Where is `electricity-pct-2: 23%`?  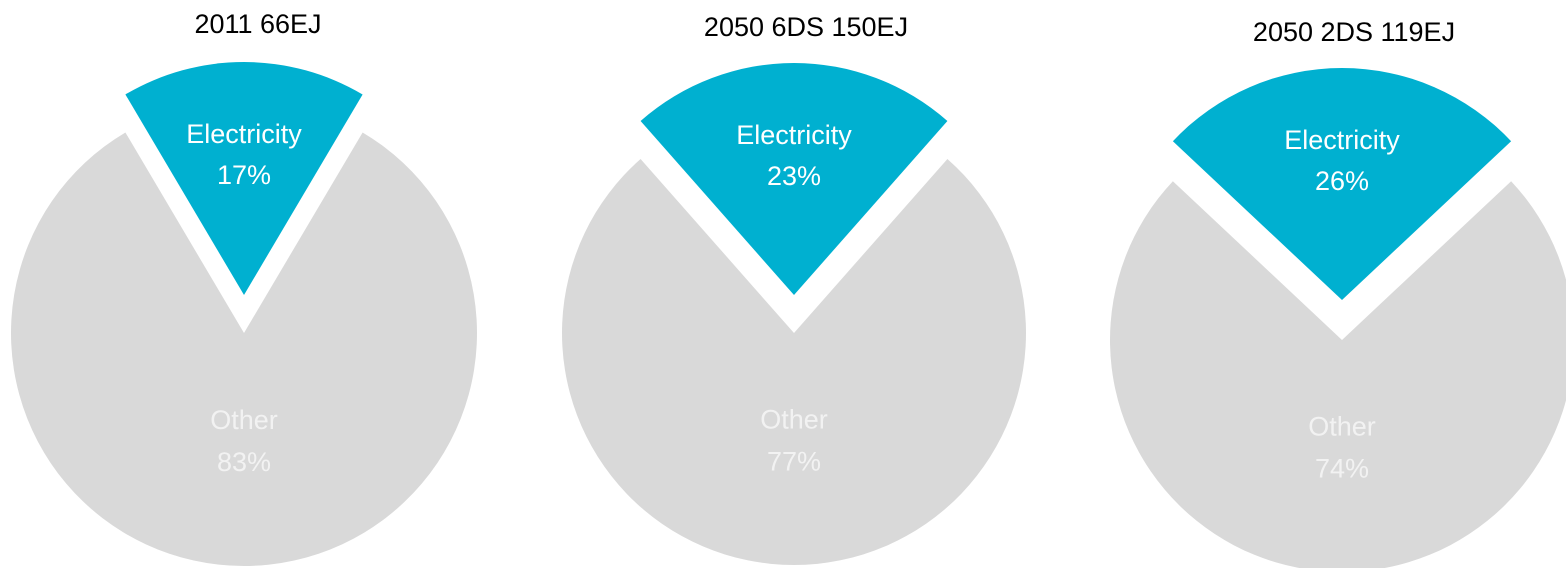 electricity-pct-2: 23% is located at coordinates (794, 176).